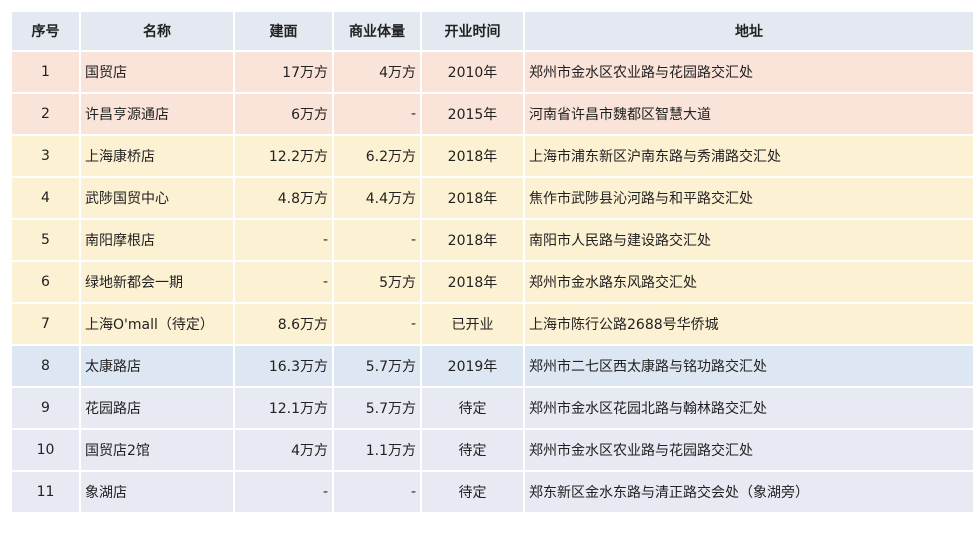 The image size is (979, 541). I want to click on table-row: 7 上海O'mall（待定） 8.6万方 - 已开业 上海市陈行公路2688号华侨城, so click(492, 324).